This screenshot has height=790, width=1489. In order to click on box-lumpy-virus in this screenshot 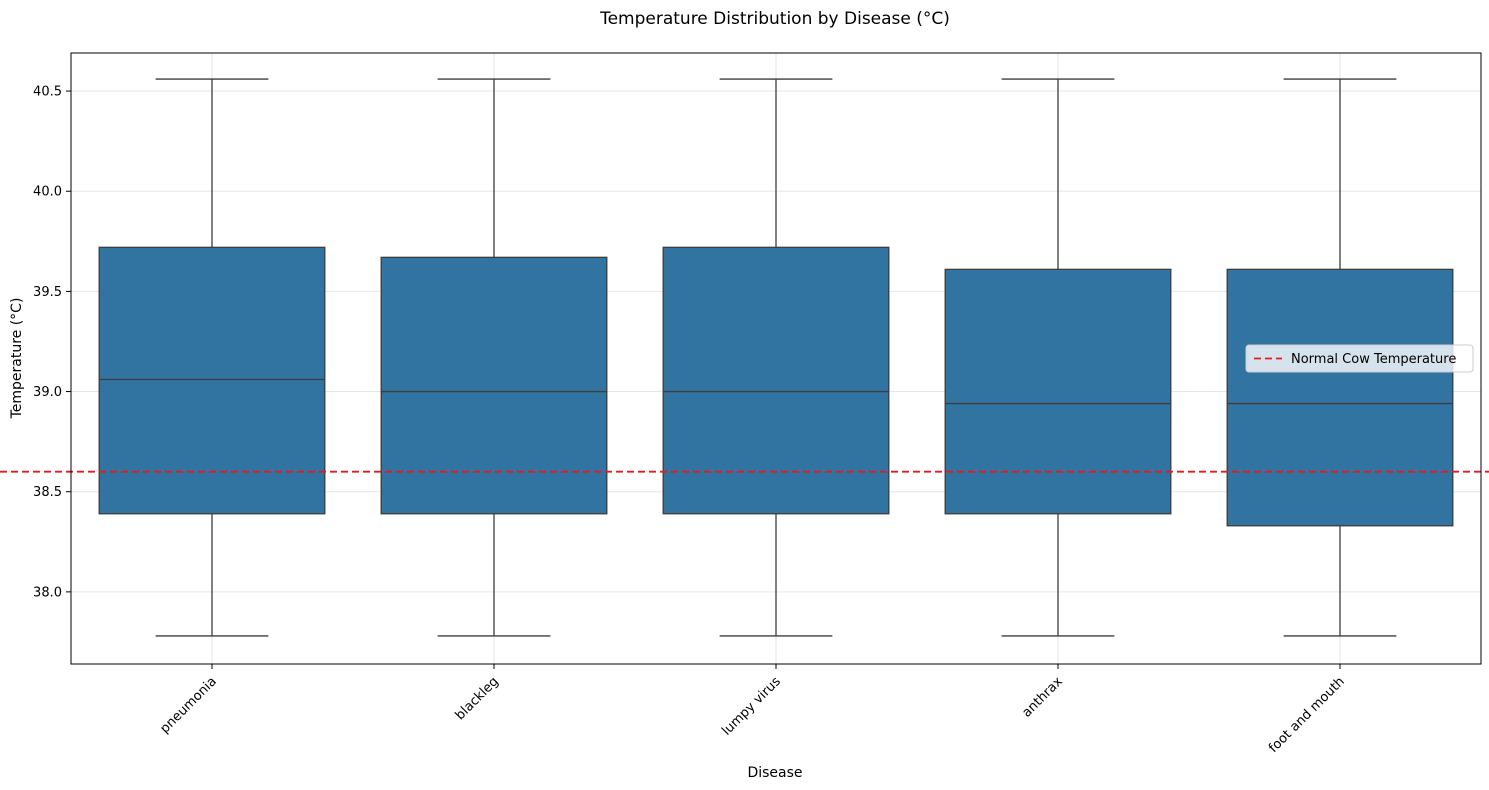, I will do `click(776, 357)`.